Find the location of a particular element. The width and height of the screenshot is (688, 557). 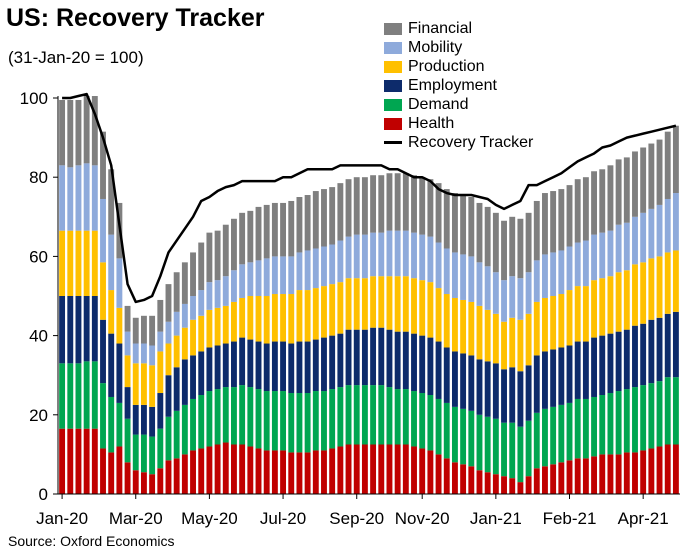

legend-item-financial: Financial is located at coordinates (458, 28).